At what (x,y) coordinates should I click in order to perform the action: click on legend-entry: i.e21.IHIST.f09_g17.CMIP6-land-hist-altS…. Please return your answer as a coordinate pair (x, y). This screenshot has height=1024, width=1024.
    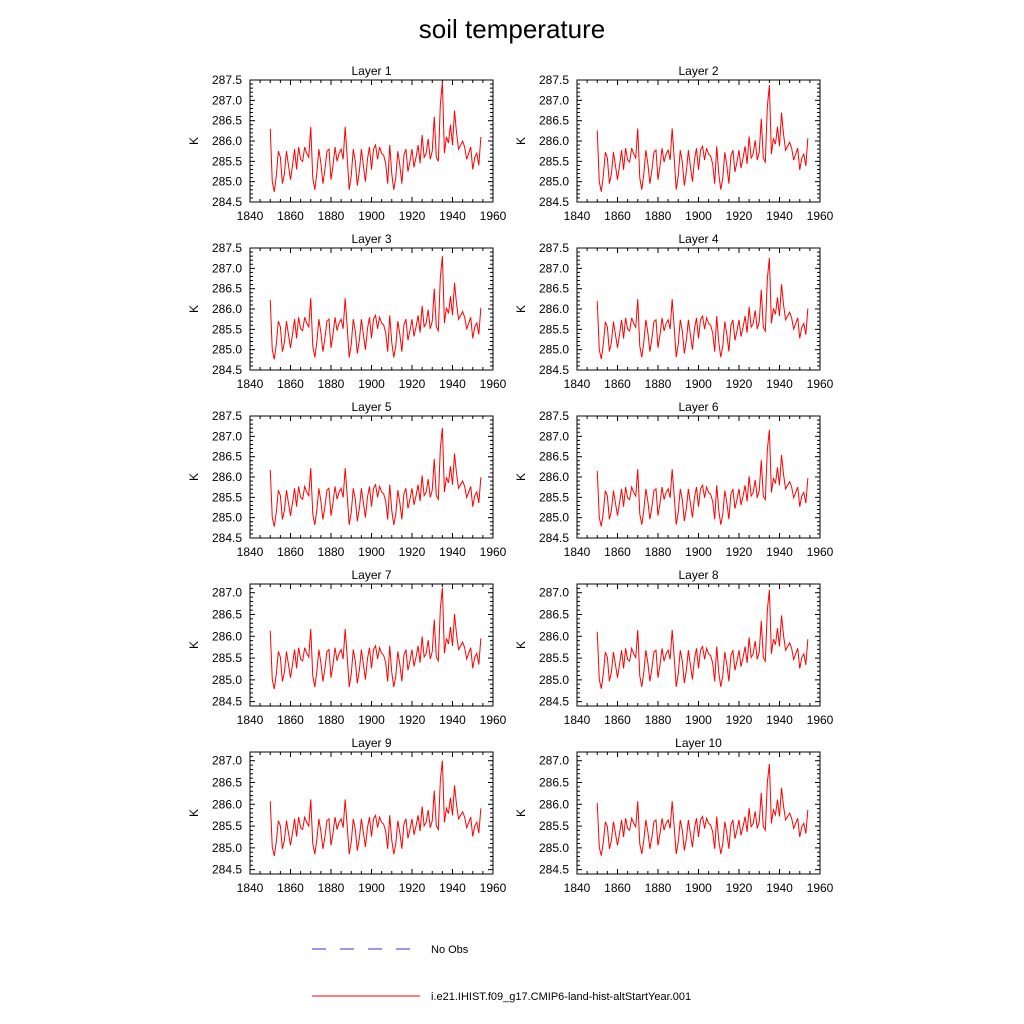
    Looking at the image, I should click on (501, 997).